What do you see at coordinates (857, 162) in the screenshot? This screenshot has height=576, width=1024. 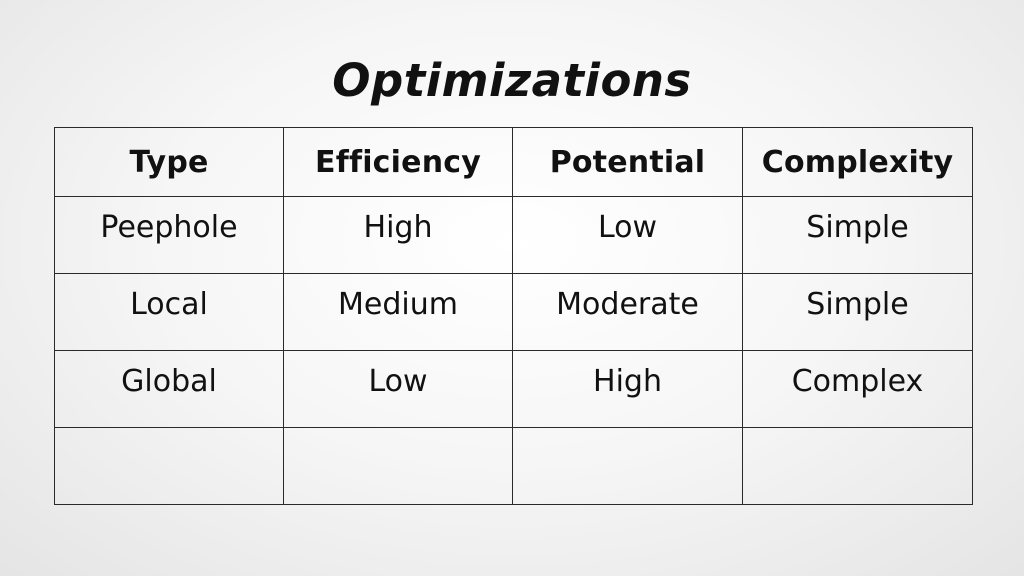 I see `header-complexity: Complexity` at bounding box center [857, 162].